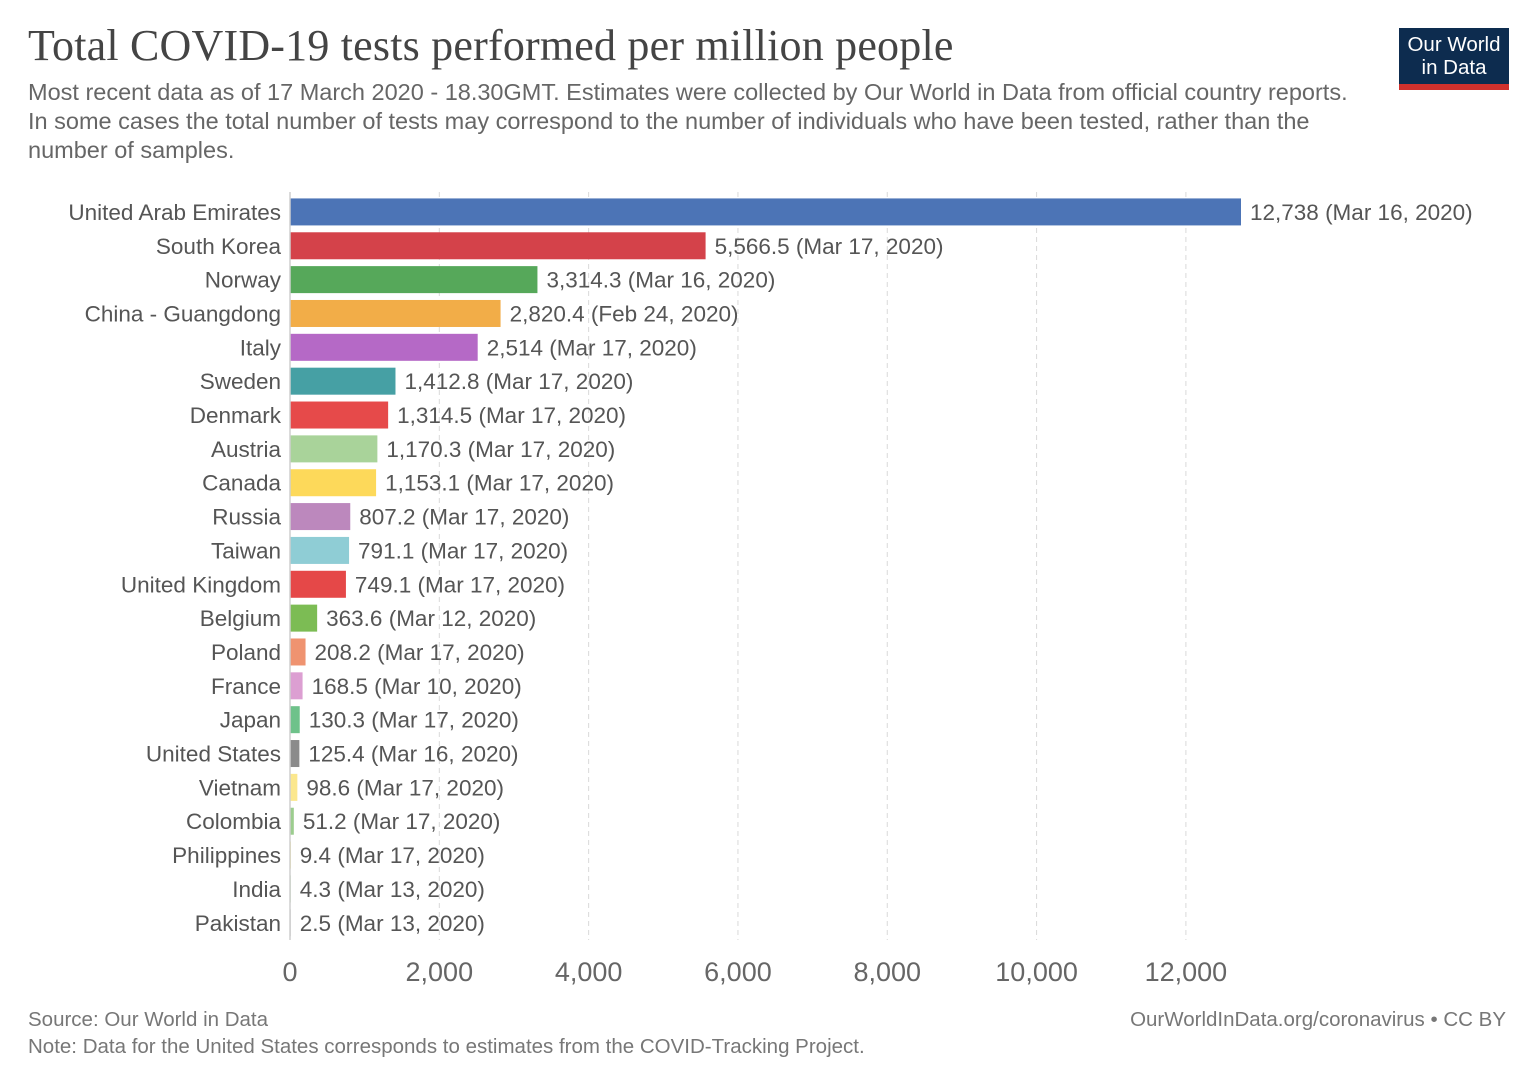 The width and height of the screenshot is (1536, 1084). Describe the element at coordinates (292, 821) in the screenshot. I see `bar-colombia` at that location.